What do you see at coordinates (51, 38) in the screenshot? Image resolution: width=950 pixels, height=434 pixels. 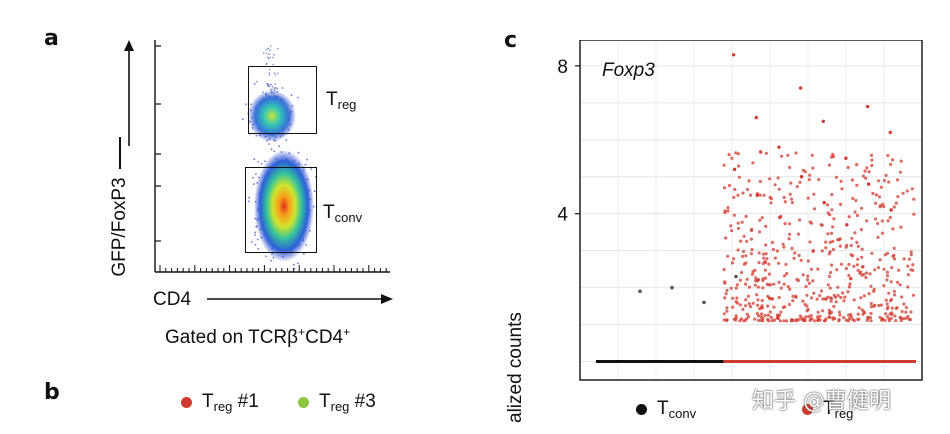 I see `panel-a-letter: a` at bounding box center [51, 38].